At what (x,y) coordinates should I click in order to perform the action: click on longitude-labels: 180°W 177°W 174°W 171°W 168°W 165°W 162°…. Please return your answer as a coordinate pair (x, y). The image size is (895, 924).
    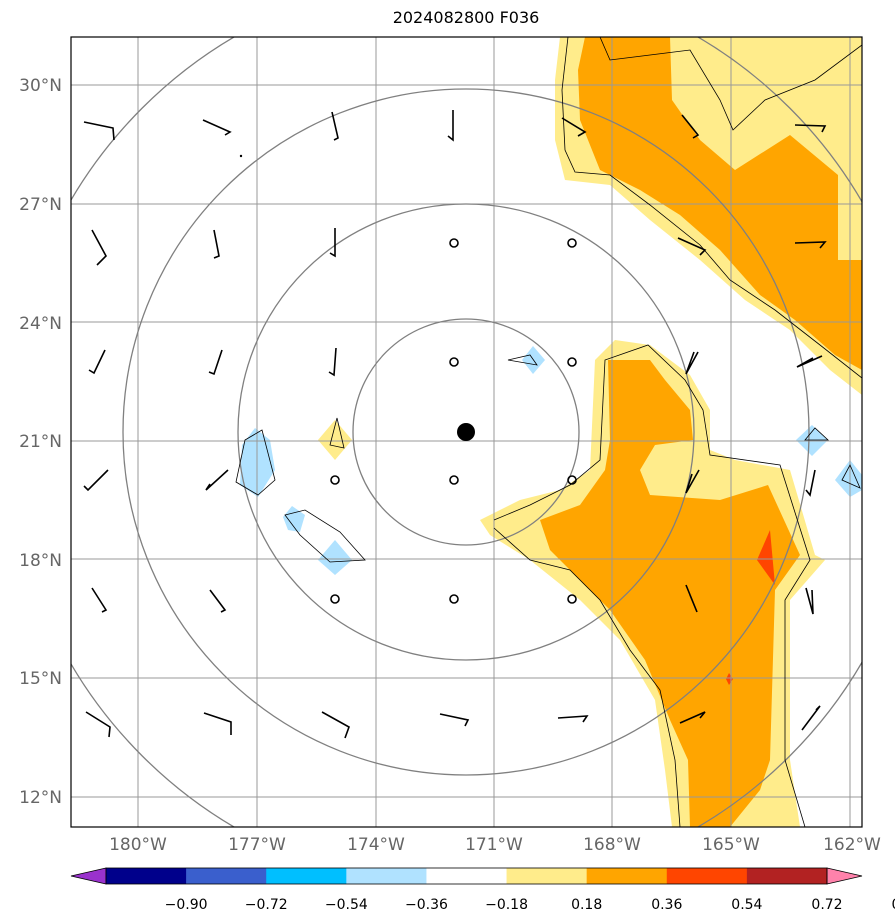
    Looking at the image, I should click on (495, 845).